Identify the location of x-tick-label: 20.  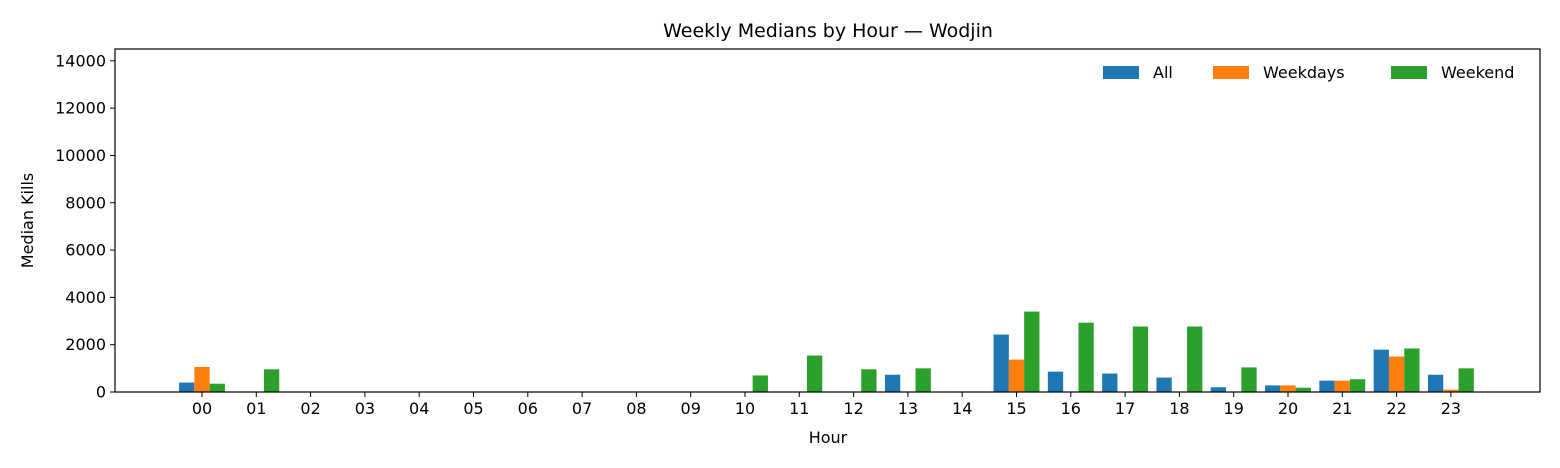
(1288, 408).